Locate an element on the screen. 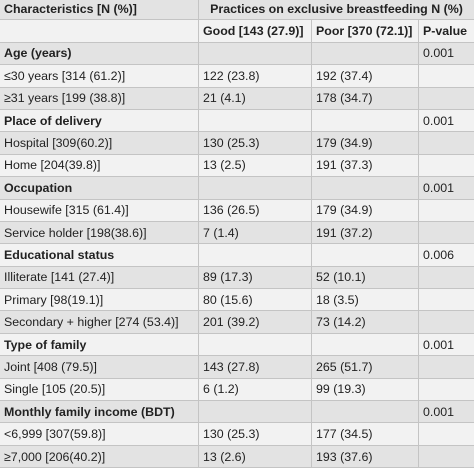  row-label: Age (years) is located at coordinates (99, 53).